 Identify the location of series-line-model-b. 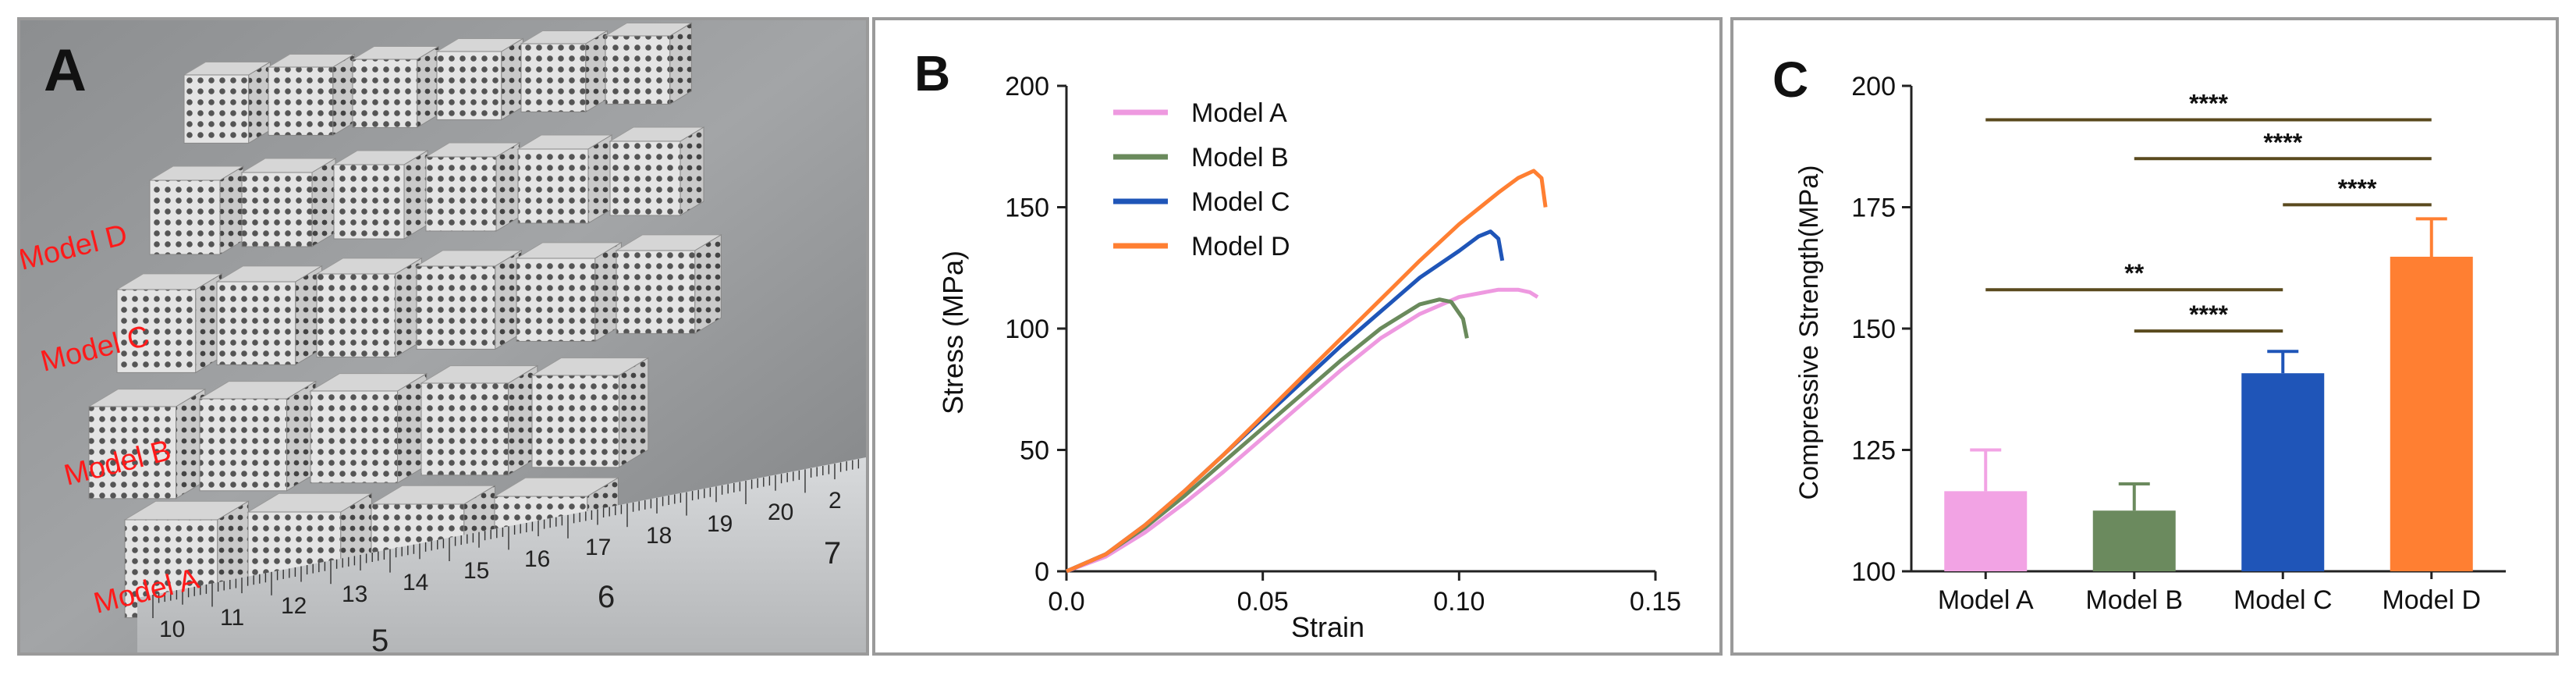
(1267, 435).